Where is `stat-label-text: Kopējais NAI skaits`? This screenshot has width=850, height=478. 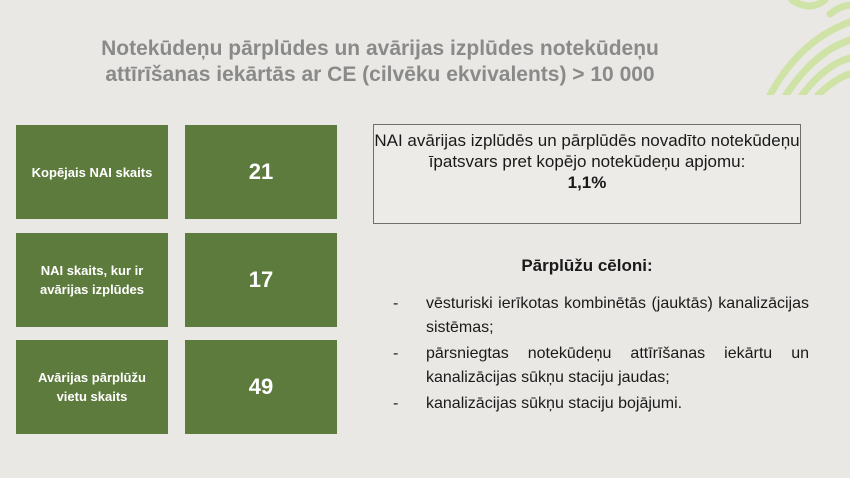 stat-label-text: Kopējais NAI skaits is located at coordinates (92, 172).